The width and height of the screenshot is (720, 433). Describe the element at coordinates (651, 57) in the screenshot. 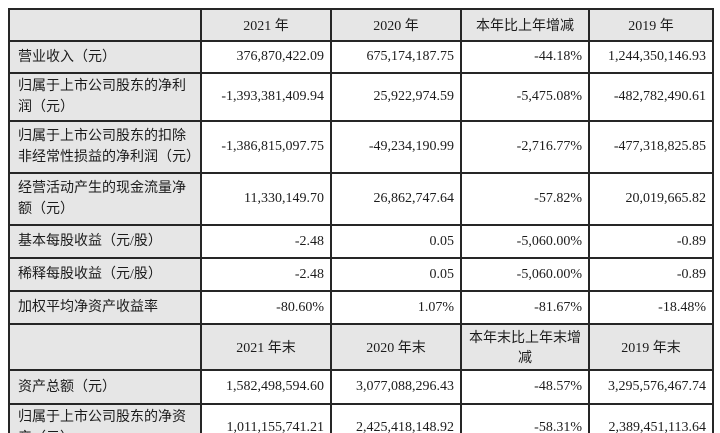

I see `cell-value-2019: 1,244,350,146.93` at that location.